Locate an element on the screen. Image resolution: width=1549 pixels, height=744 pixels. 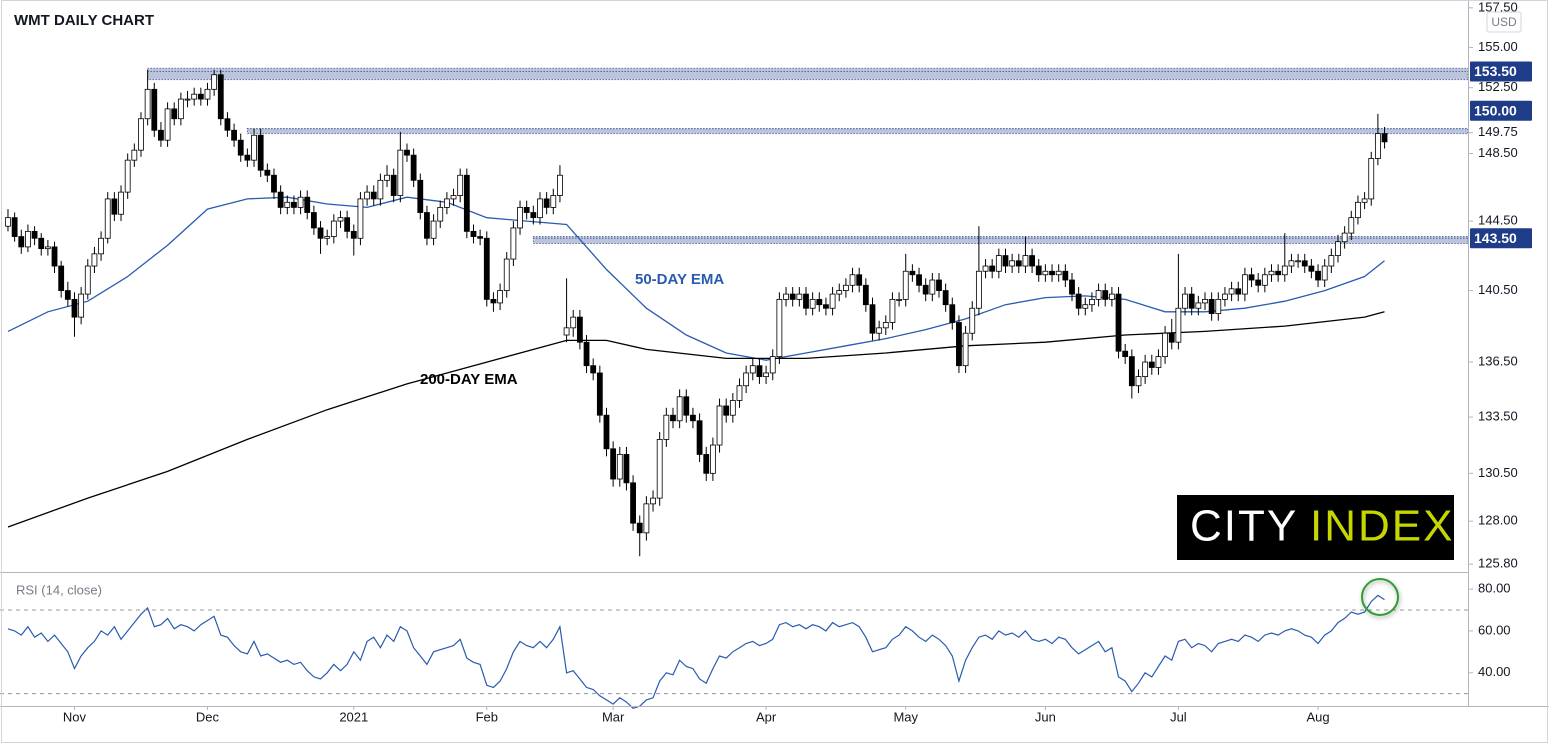
level-band is located at coordinates (857, 131).